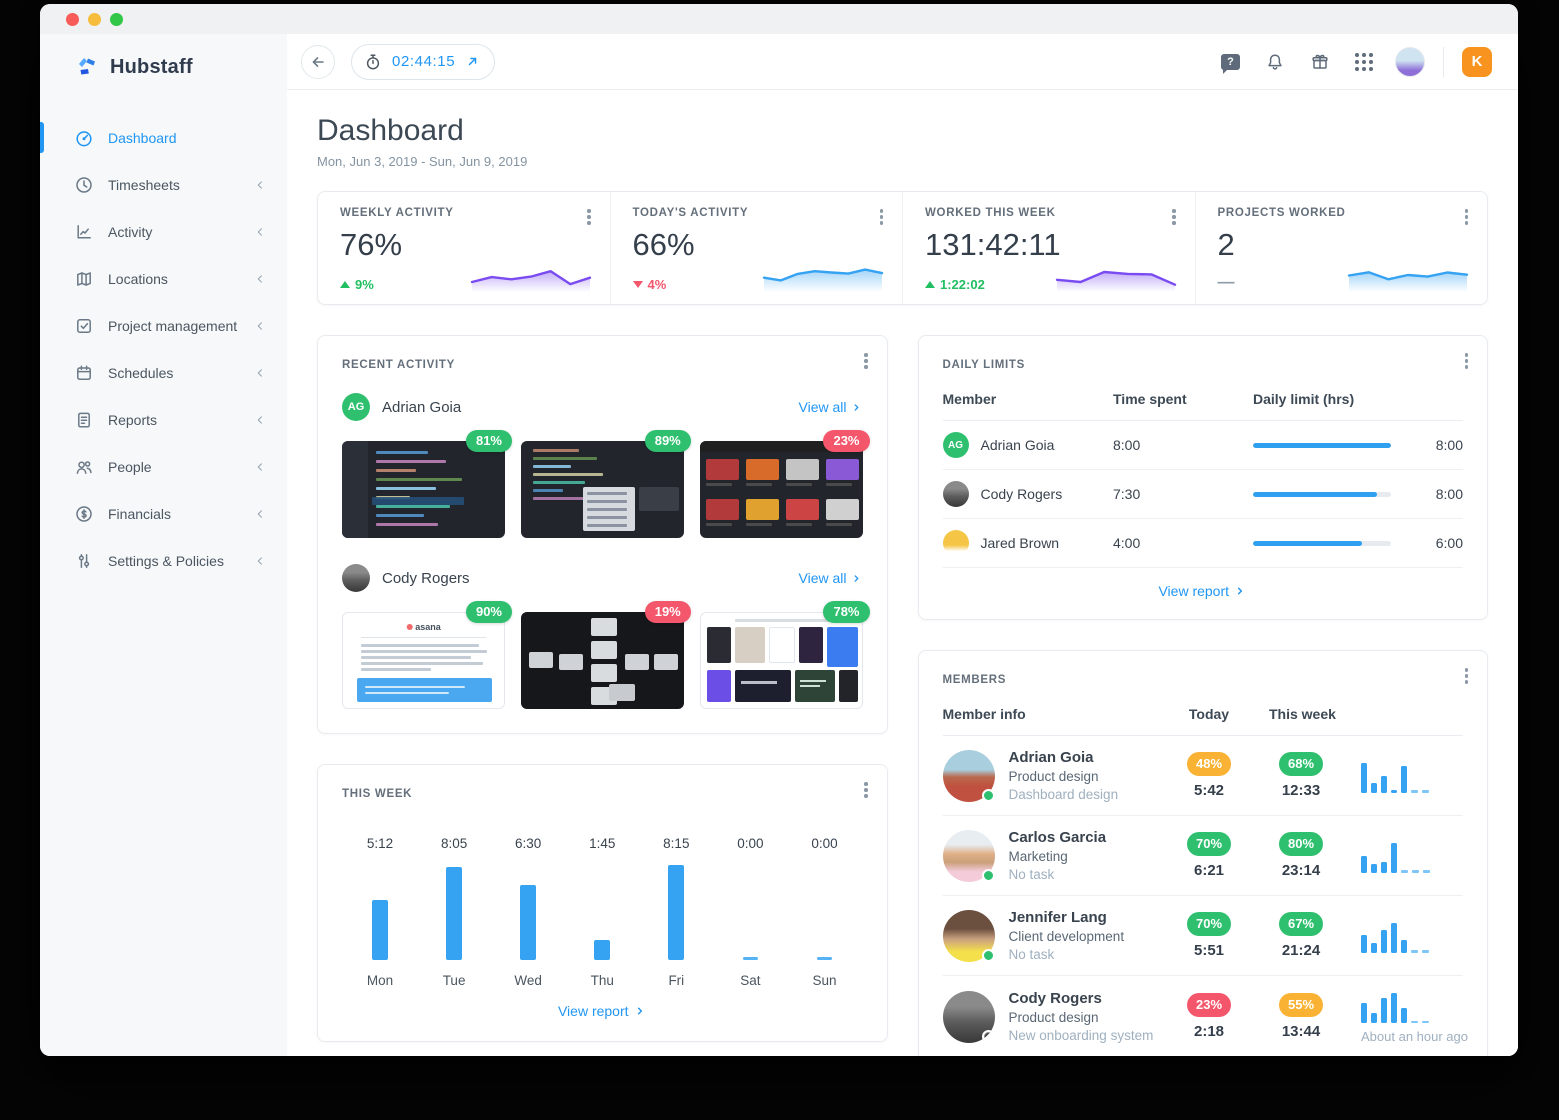  Describe the element at coordinates (163, 57) in the screenshot. I see `hubstaff-logo: Hubstaff` at that location.